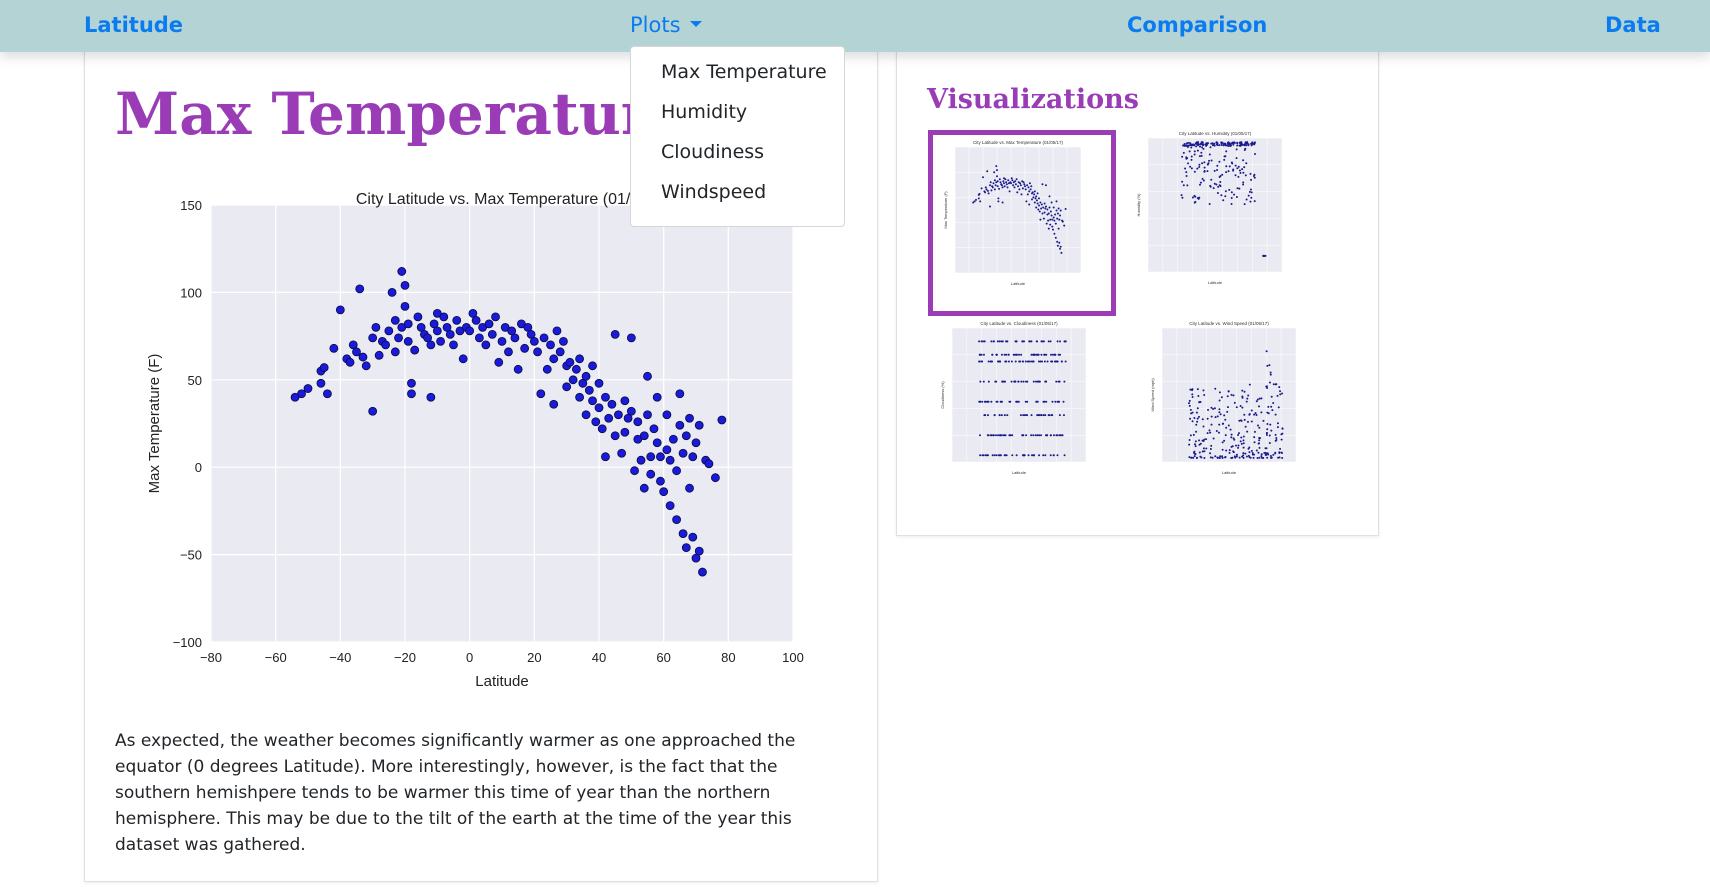 The image size is (1710, 887). What do you see at coordinates (134, 25) in the screenshot?
I see `nav-brand-latitude: Latitude` at bounding box center [134, 25].